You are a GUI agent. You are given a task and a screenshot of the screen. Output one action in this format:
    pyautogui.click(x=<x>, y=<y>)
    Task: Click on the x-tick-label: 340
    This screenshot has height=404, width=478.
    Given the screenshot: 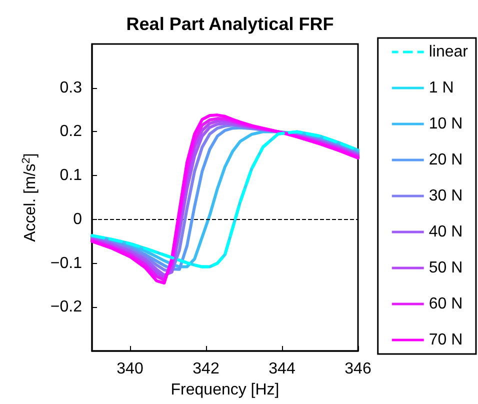 What is the action you would take?
    pyautogui.click(x=130, y=369)
    